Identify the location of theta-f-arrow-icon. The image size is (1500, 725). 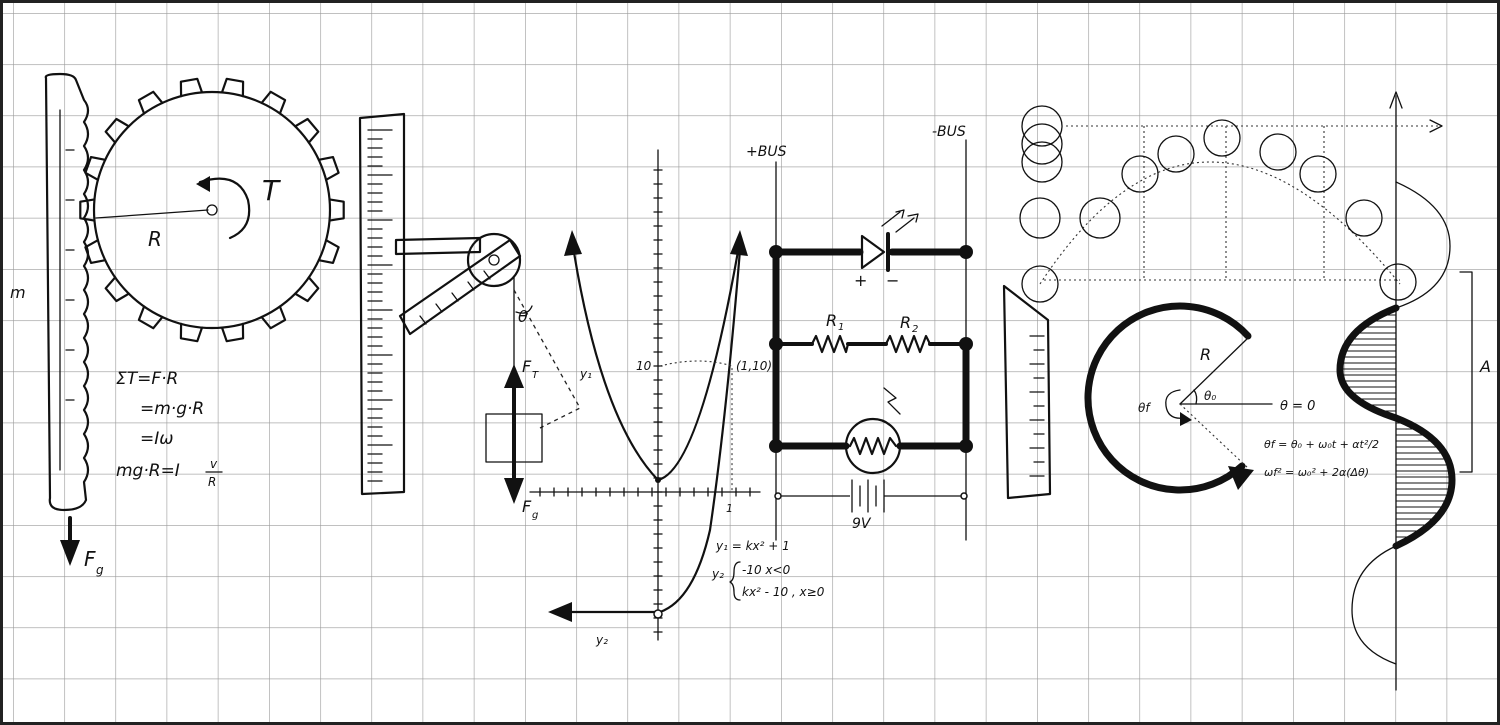
(1186, 419).